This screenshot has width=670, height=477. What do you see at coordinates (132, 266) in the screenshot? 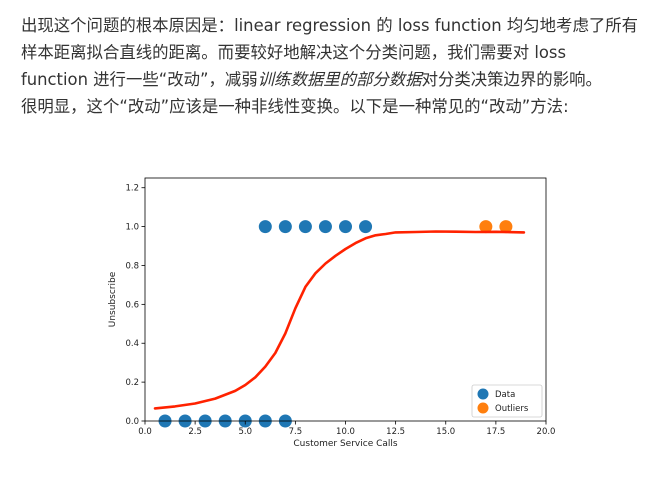
I see `y-tick-label: 0.8` at bounding box center [132, 266].